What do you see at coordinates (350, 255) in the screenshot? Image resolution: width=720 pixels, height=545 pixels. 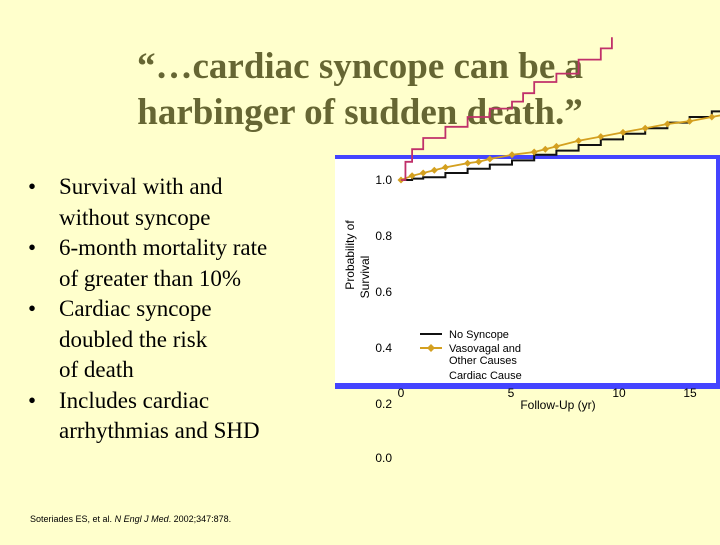 I see `y-axis-label-line-1: Probability of` at bounding box center [350, 255].